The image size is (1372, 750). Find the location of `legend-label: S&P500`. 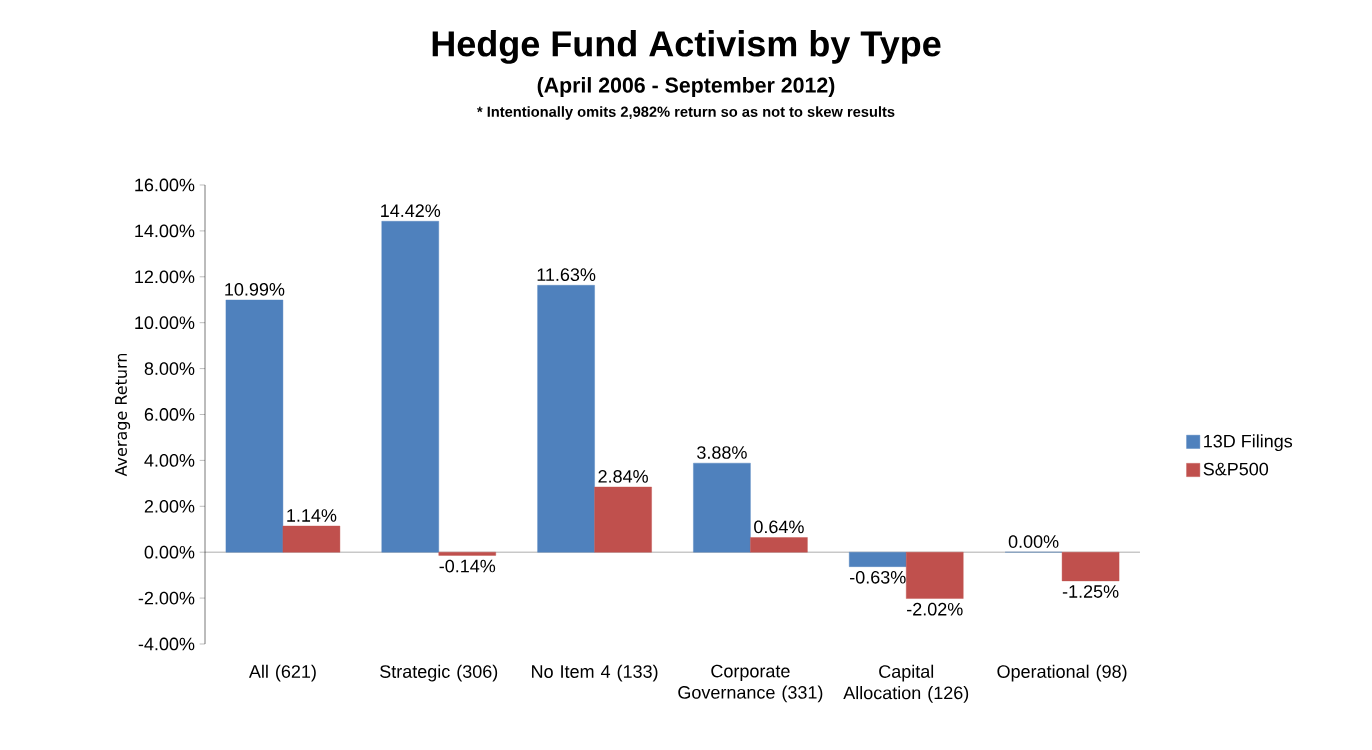

legend-label: S&P500 is located at coordinates (1236, 469).